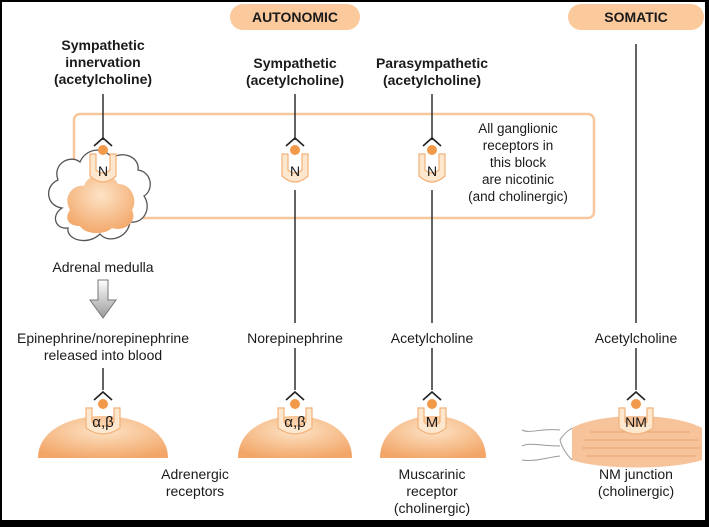 The width and height of the screenshot is (709, 527). What do you see at coordinates (636, 422) in the screenshot?
I see `col4-target-receptor-label: NM` at bounding box center [636, 422].